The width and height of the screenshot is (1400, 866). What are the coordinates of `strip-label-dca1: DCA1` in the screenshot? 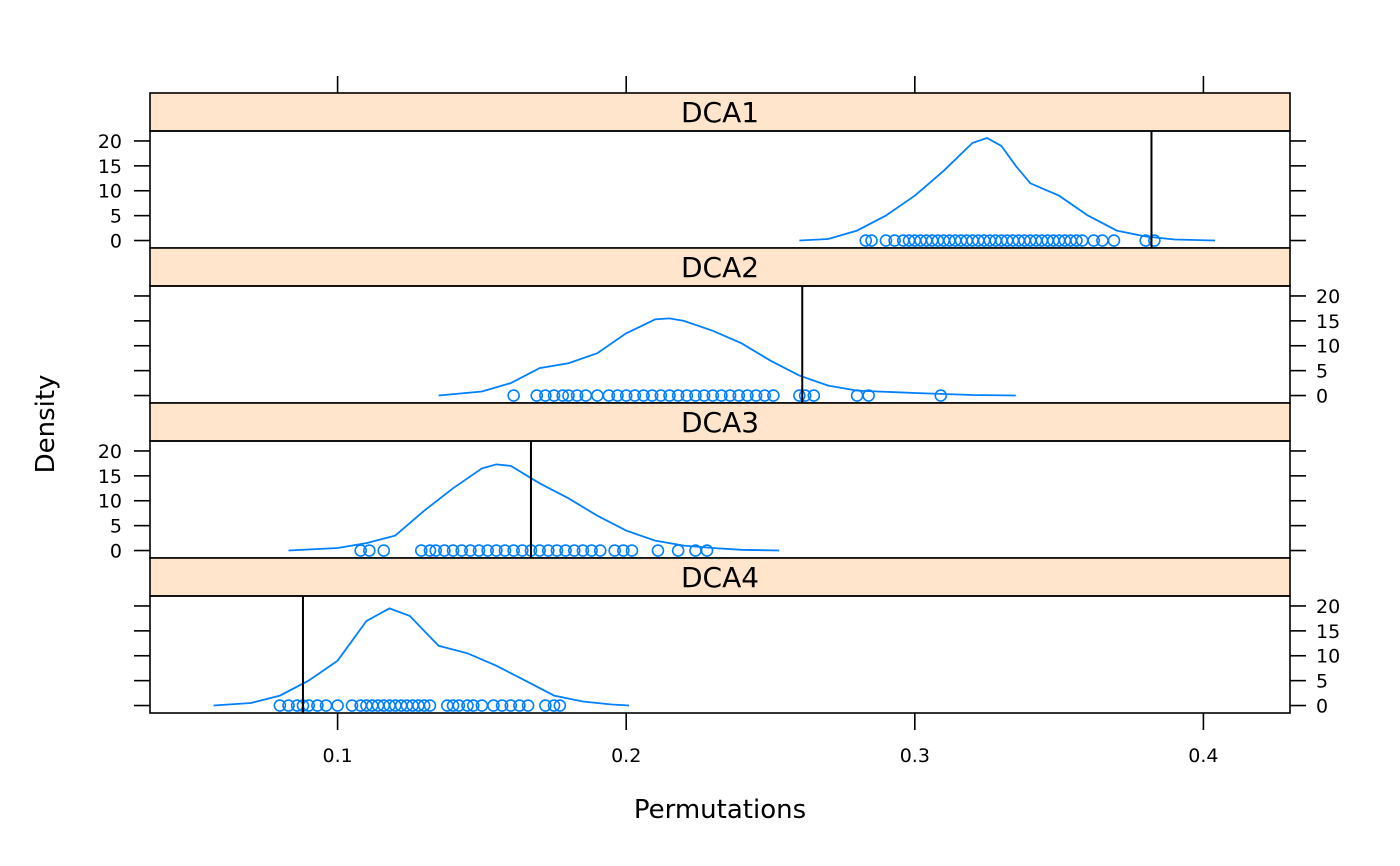 It's located at (720, 112).